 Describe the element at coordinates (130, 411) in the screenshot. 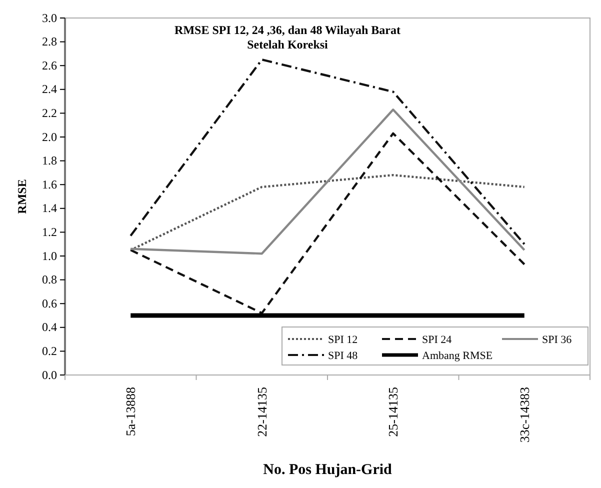

I see `x-tick-label: 5a-13888` at that location.